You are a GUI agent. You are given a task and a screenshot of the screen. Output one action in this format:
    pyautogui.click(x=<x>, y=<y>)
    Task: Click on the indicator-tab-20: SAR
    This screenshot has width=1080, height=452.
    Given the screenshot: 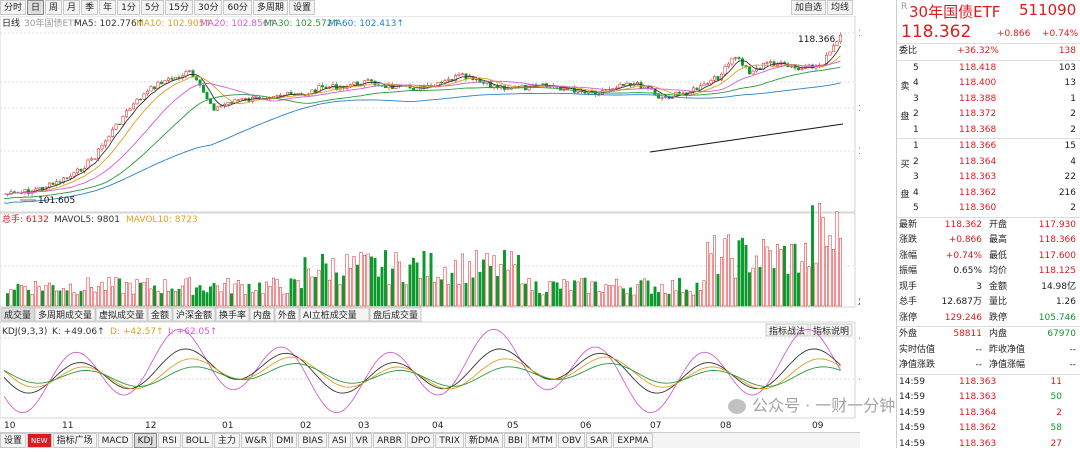 What is the action you would take?
    pyautogui.click(x=599, y=440)
    